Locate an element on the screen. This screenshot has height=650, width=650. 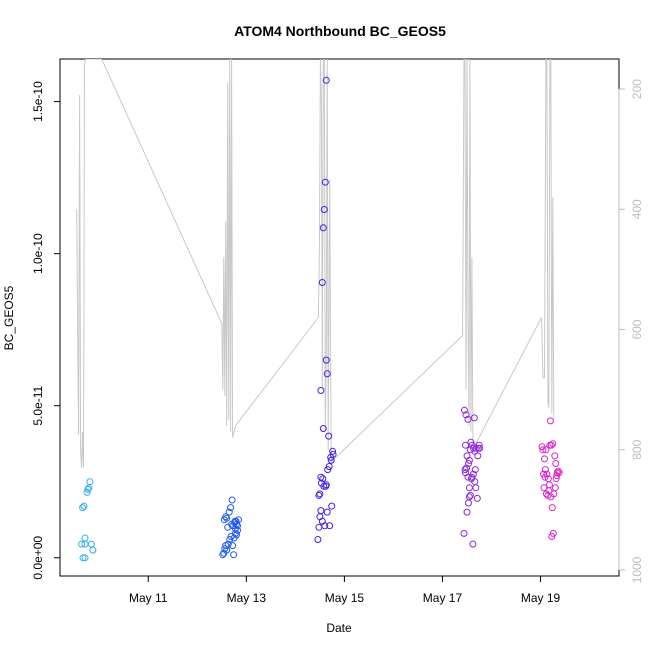
x-tick-label: May 15 is located at coordinates (345, 598).